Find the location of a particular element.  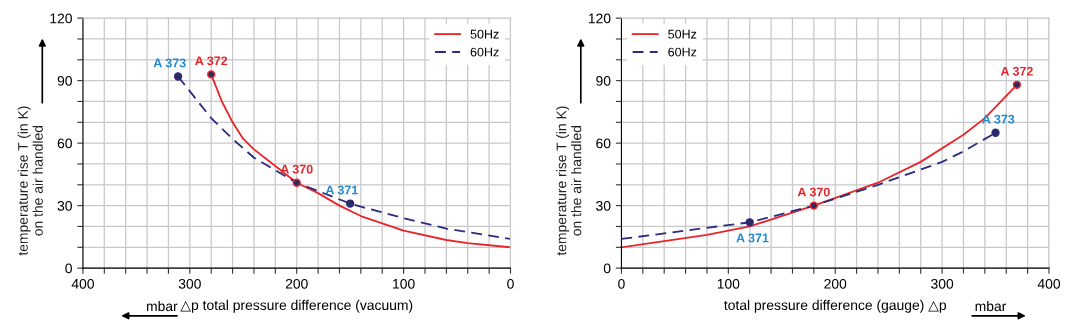

x-axis-title: △p total pressure difference (vacuum) is located at coordinates (296, 306).